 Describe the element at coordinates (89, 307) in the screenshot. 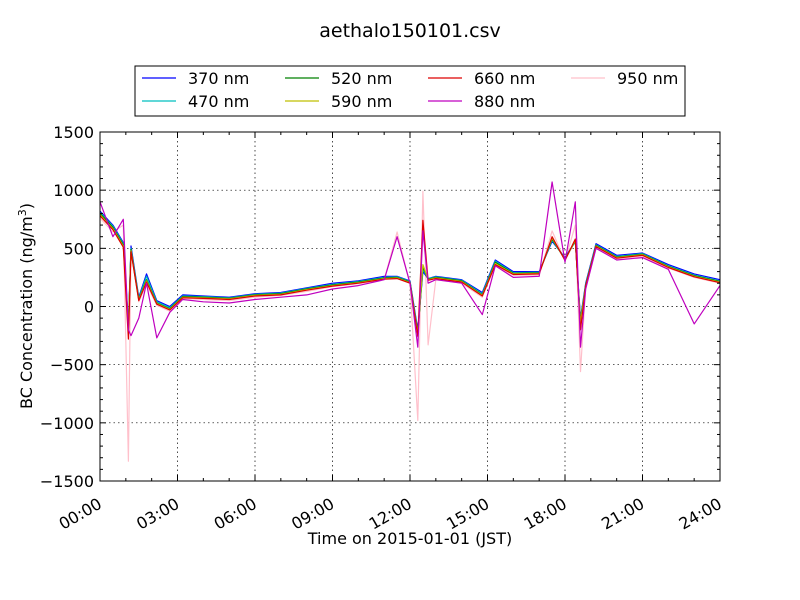

I see `y-tick-label: 0` at that location.